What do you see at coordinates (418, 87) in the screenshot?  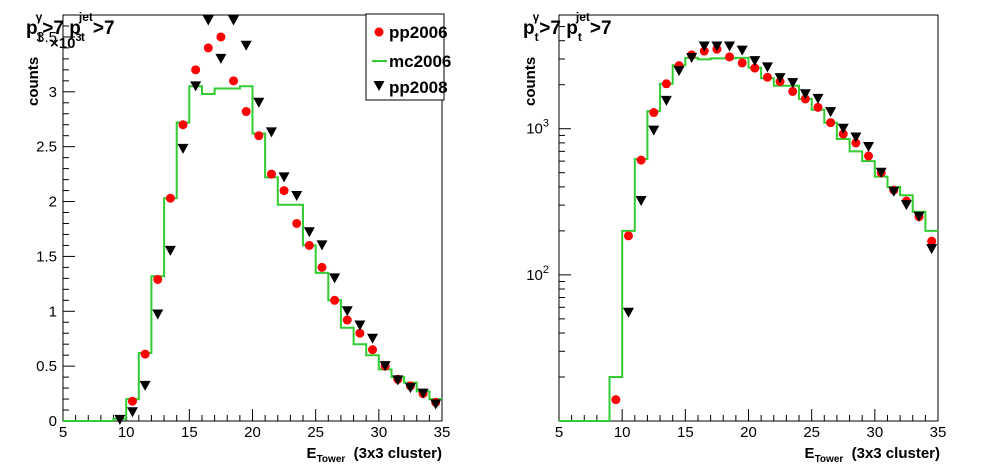 I see `legend-label-pp2008: pp2008` at bounding box center [418, 87].